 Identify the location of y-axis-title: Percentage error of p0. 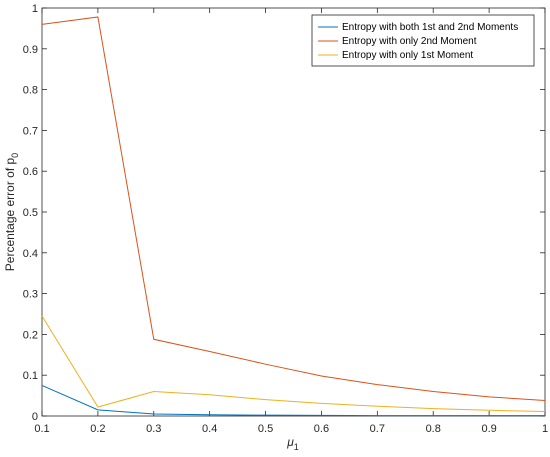
(11, 212).